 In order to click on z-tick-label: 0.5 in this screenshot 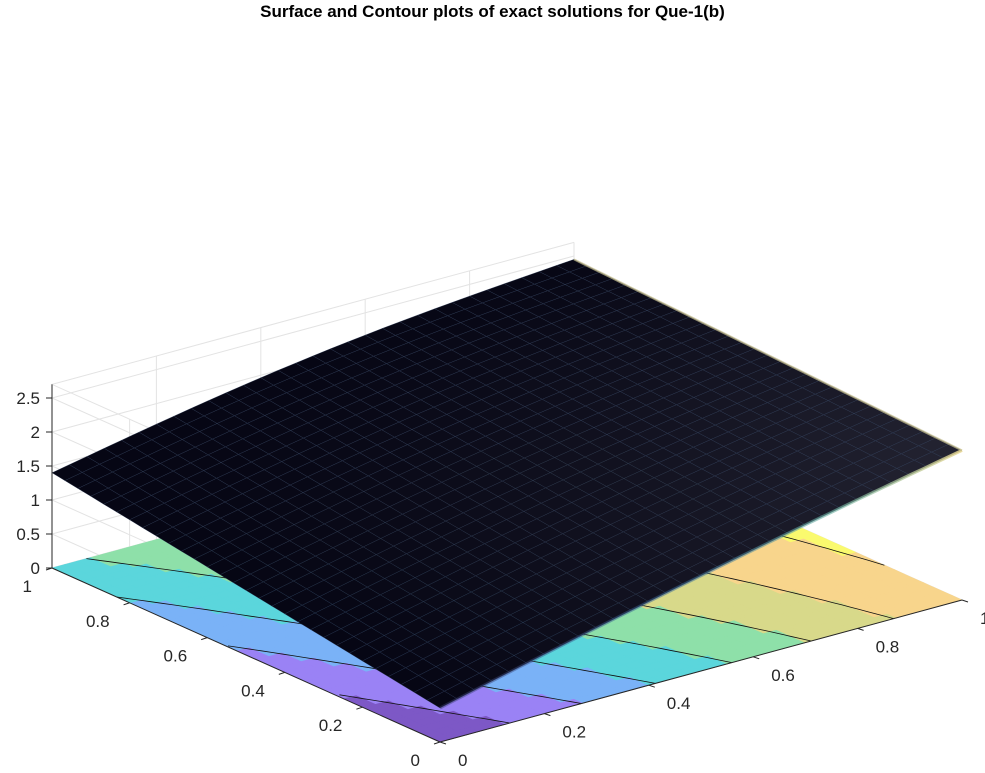, I will do `click(28, 534)`.